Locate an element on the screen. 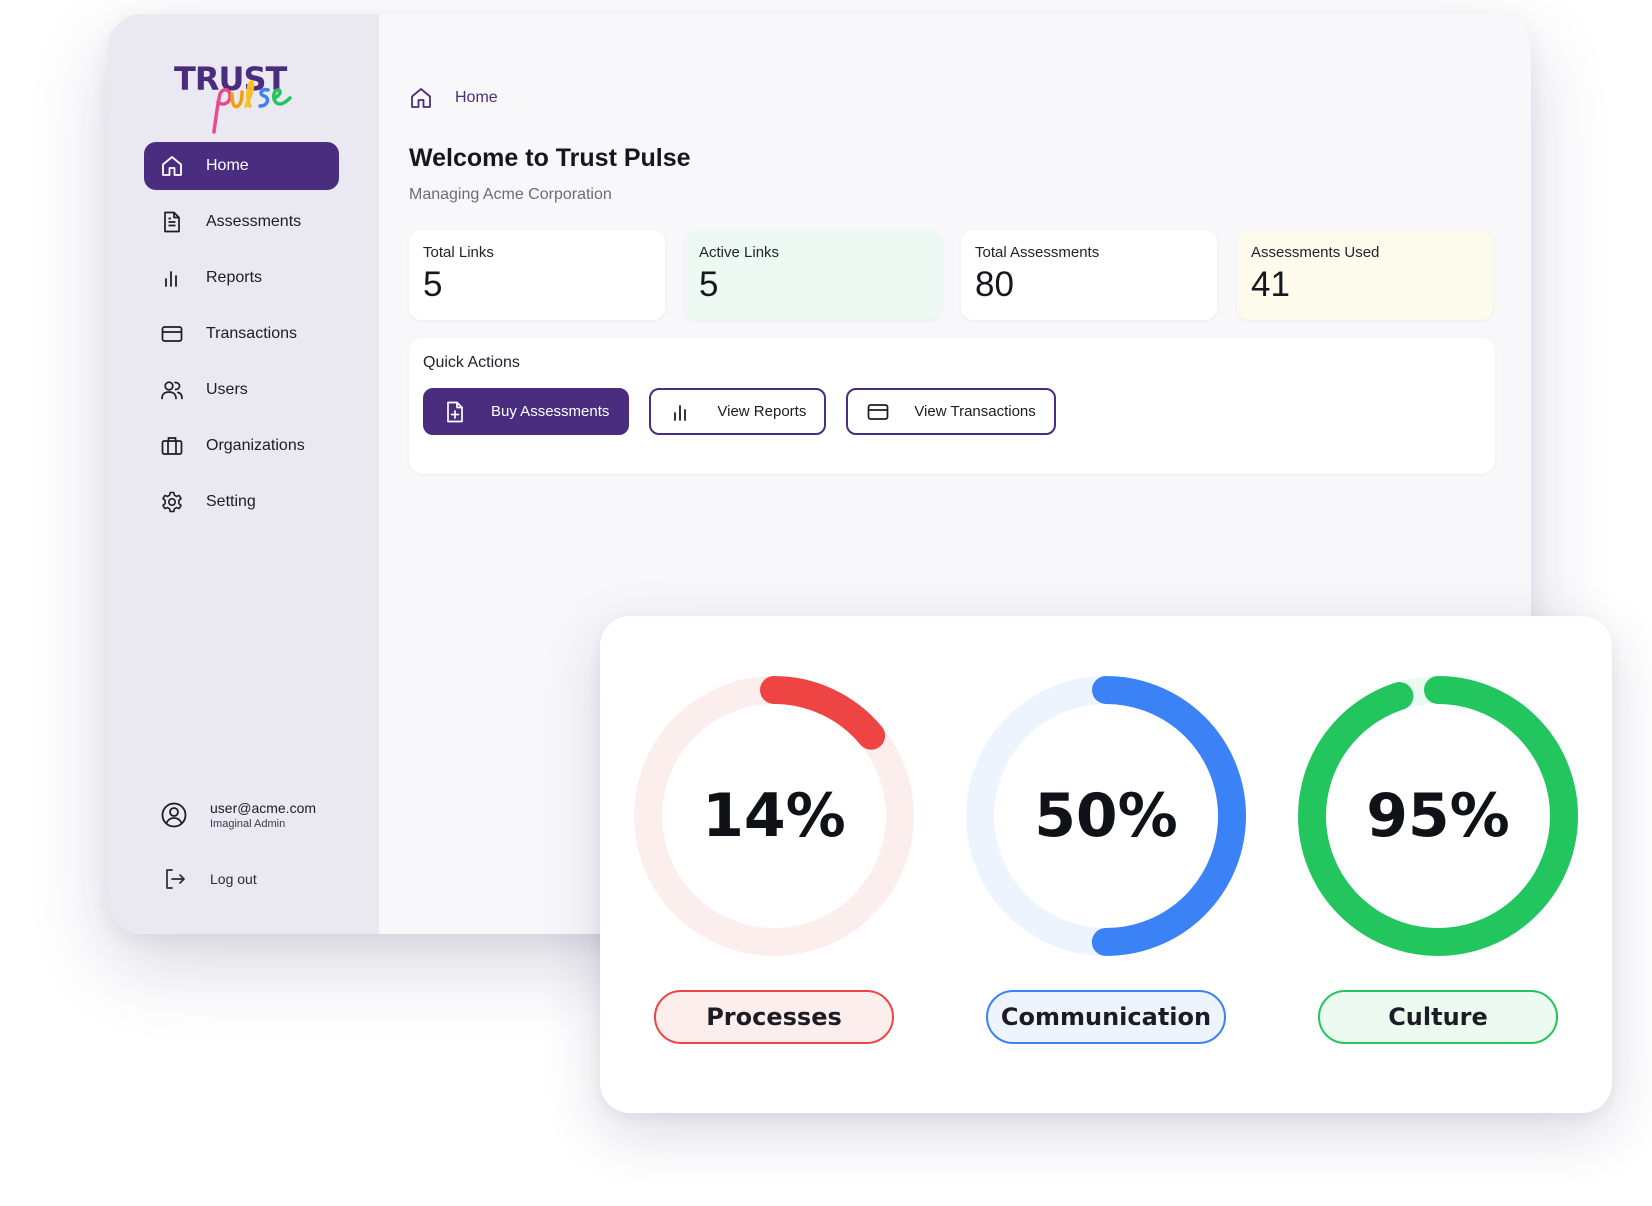 This screenshot has width=1652, height=1206. logout-button: Log out is located at coordinates (209, 879).